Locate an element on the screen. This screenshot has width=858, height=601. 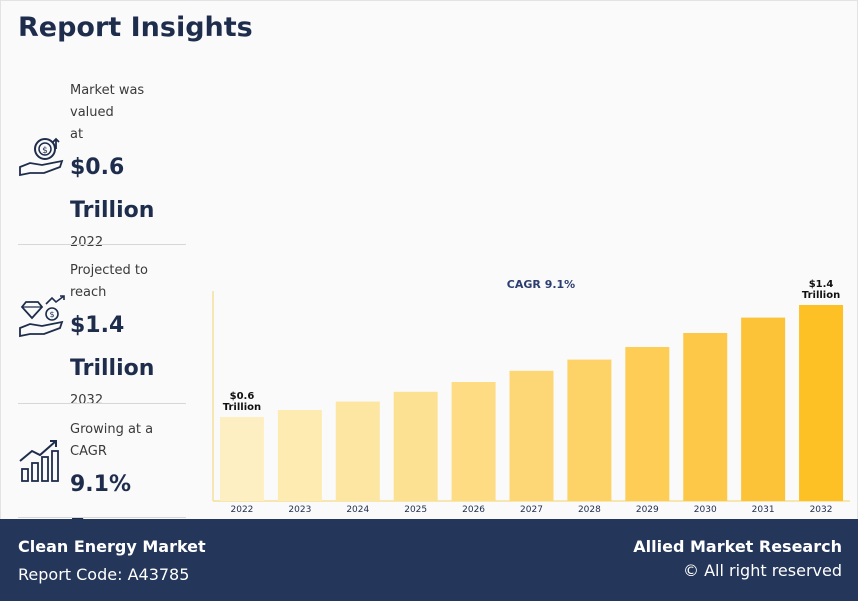
stat-caption: Market was valued is located at coordinates (107, 101).